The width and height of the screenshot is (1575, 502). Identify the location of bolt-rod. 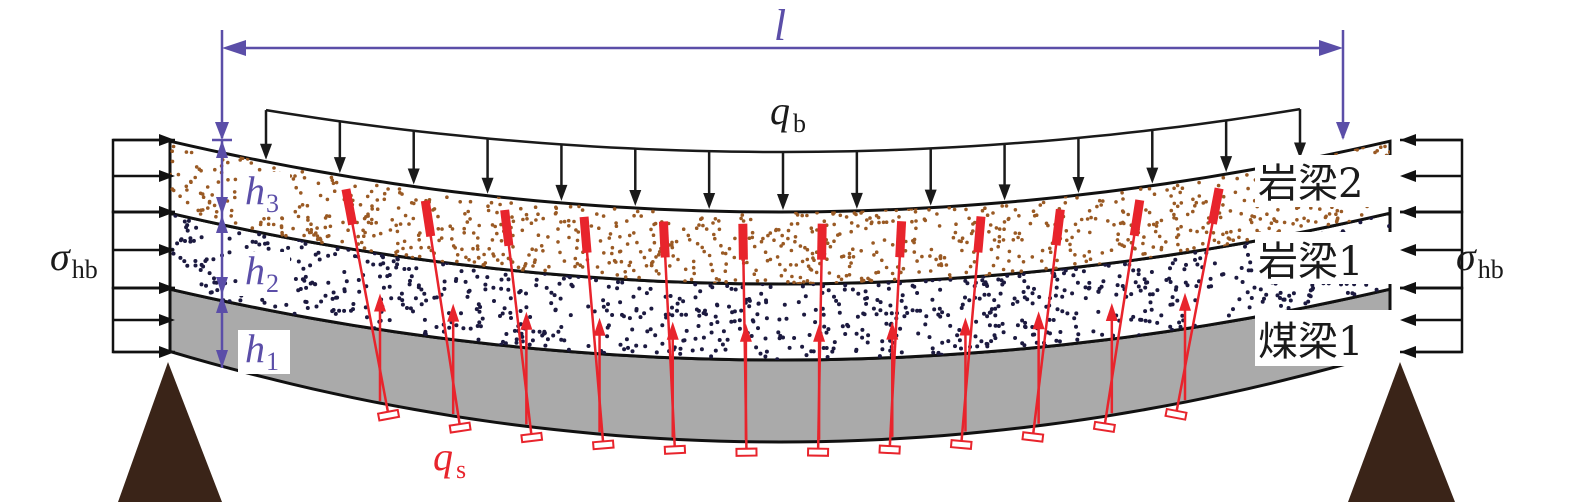
(444, 325).